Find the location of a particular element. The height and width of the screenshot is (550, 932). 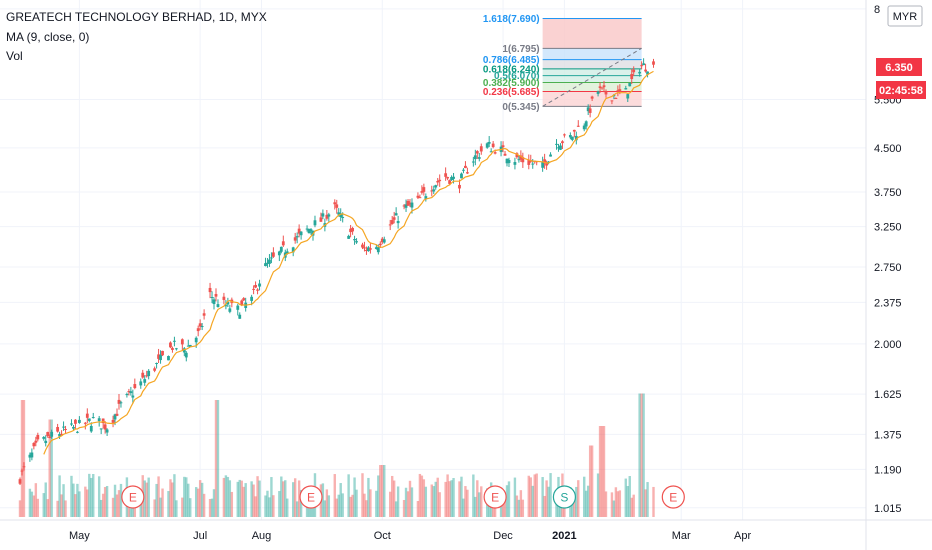

currency-badge: MYR is located at coordinates (905, 16).